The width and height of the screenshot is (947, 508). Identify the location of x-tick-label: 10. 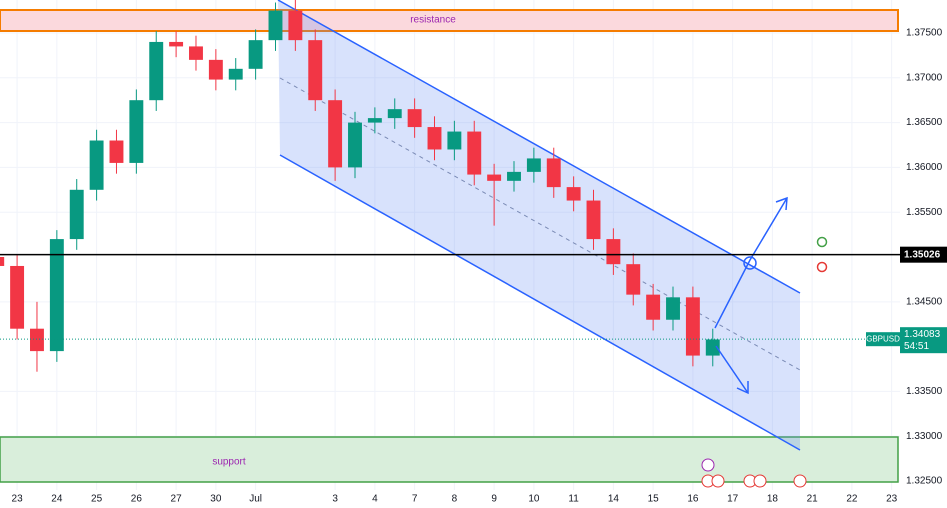
(534, 499).